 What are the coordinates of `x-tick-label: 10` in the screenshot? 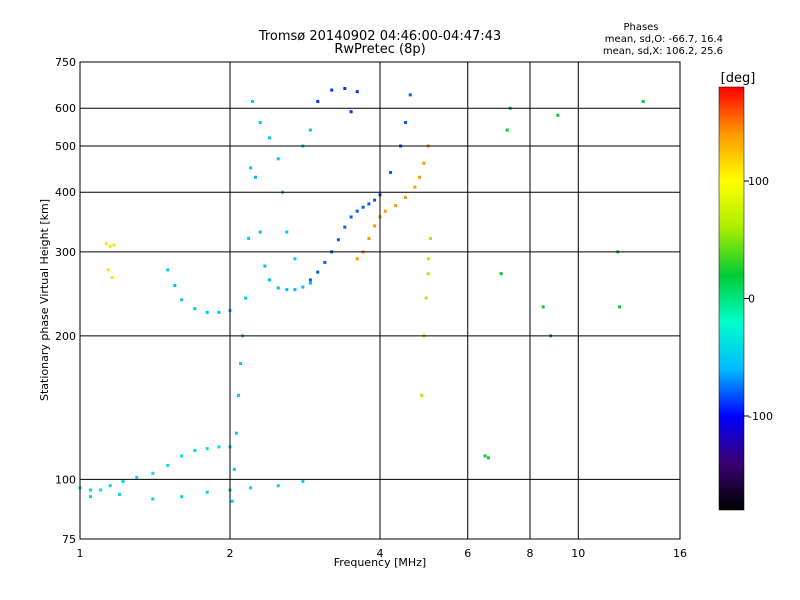 It's located at (578, 553).